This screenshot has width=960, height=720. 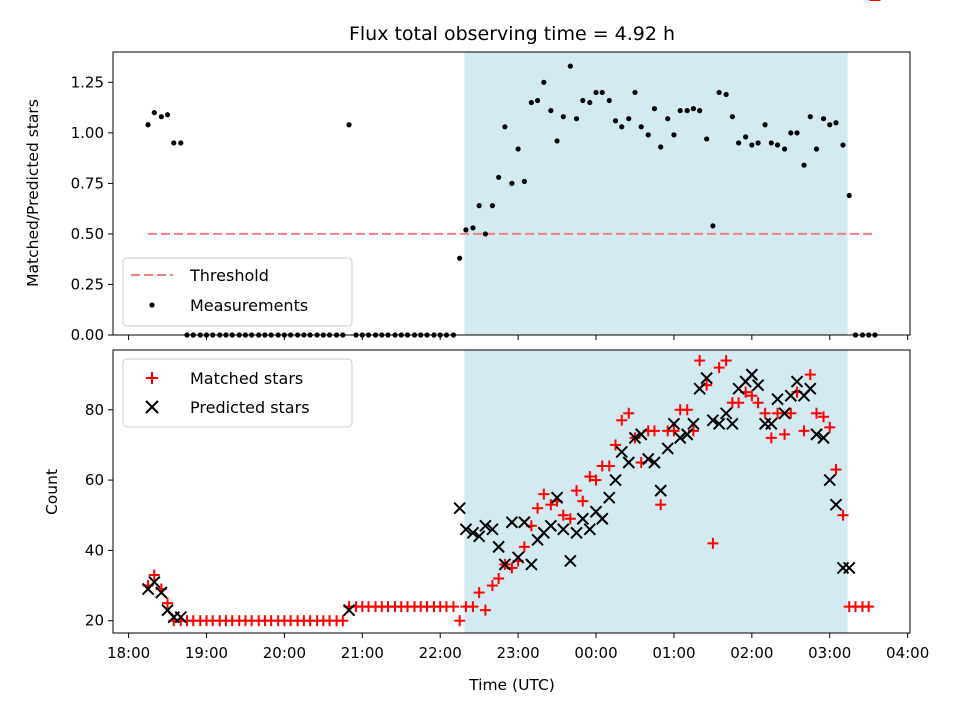 I want to click on top-y-tick-label: 0.75, so click(x=87, y=183).